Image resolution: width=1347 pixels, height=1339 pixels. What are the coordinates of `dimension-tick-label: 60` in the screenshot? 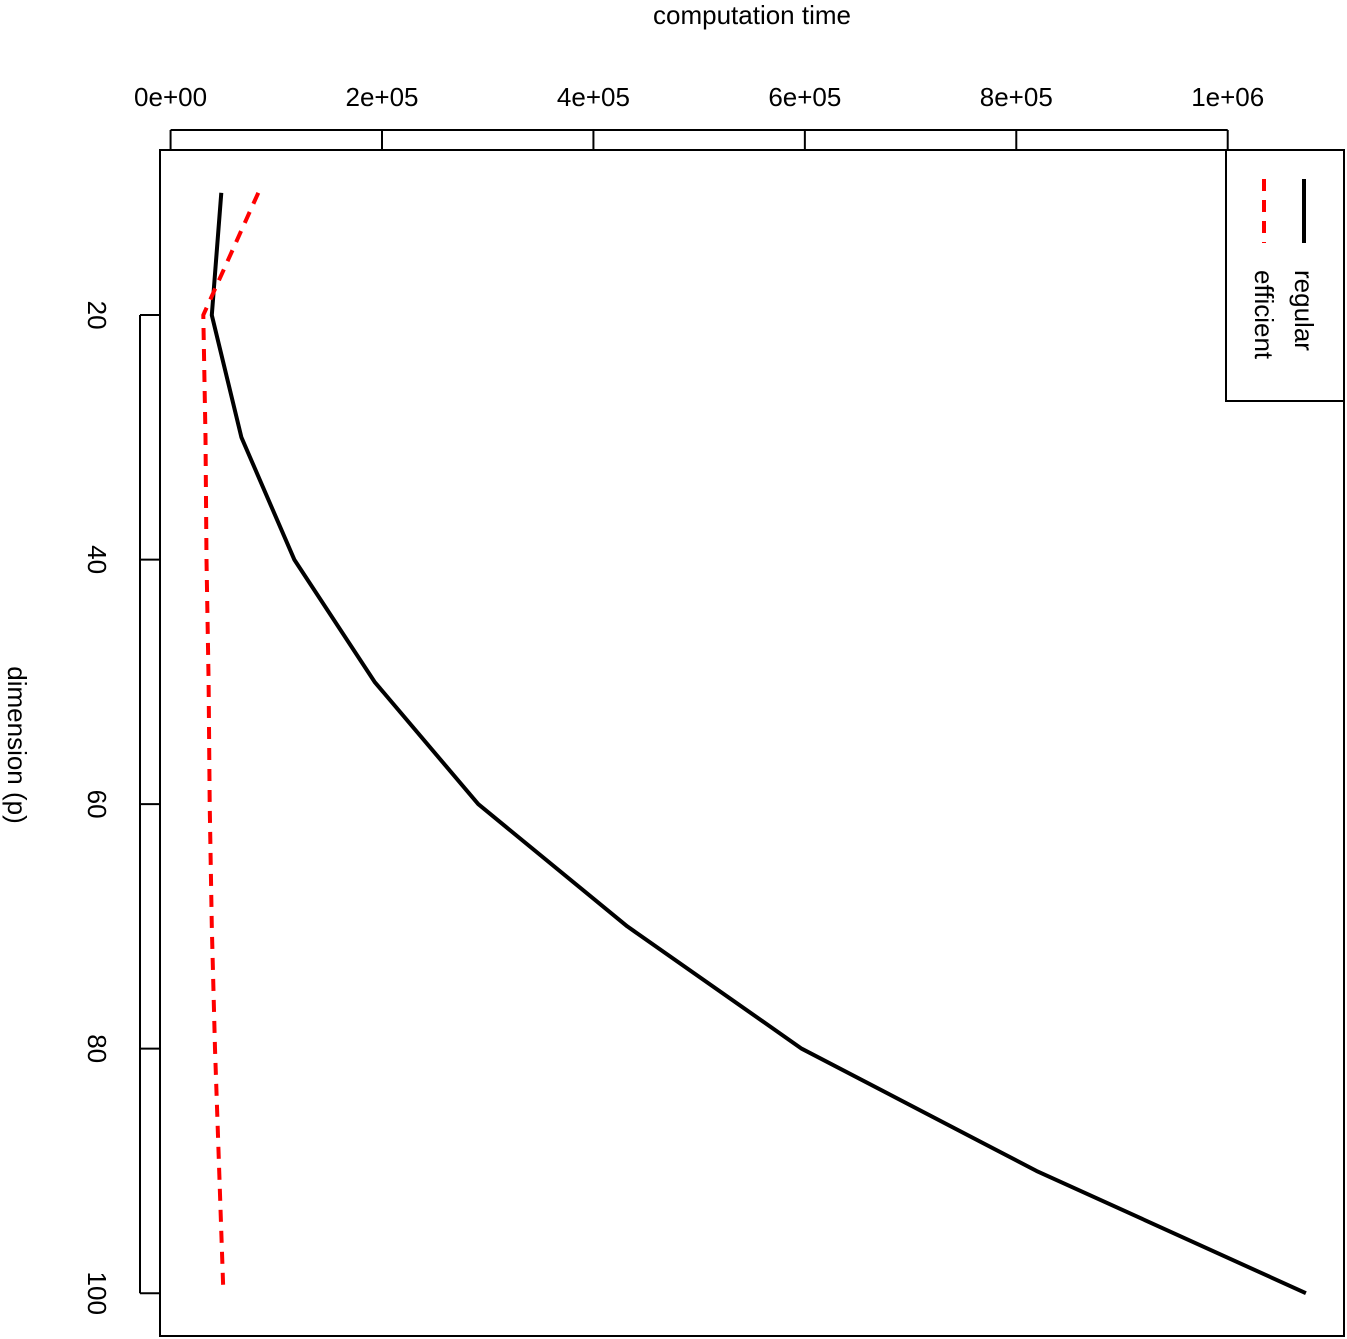 It's located at (97, 804).